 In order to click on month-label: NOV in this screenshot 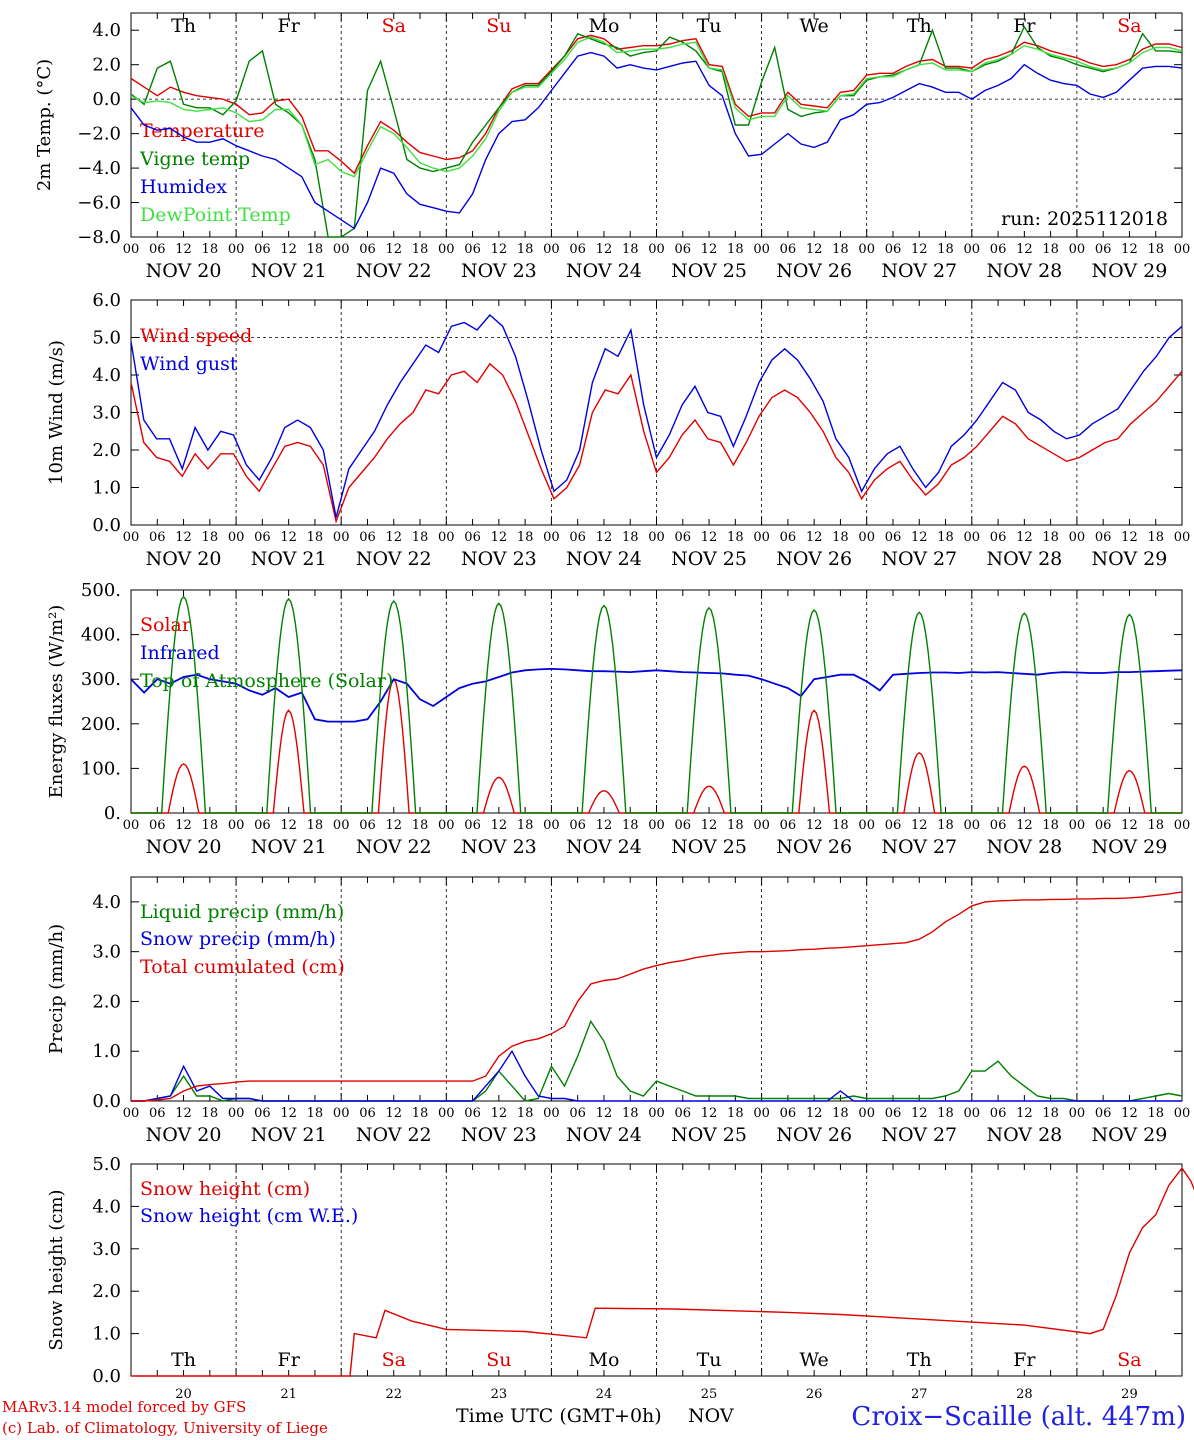, I will do `click(711, 1416)`.